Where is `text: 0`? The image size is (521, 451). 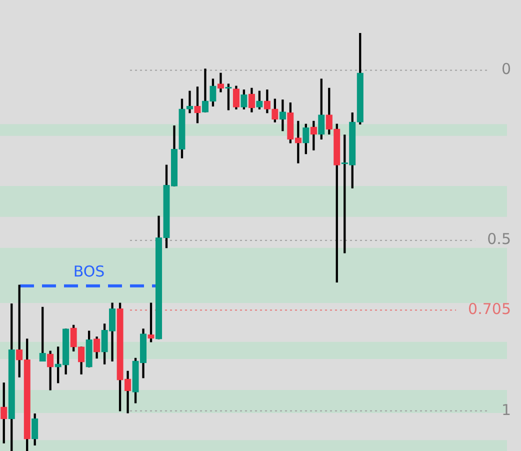 text: 0 is located at coordinates (506, 69).